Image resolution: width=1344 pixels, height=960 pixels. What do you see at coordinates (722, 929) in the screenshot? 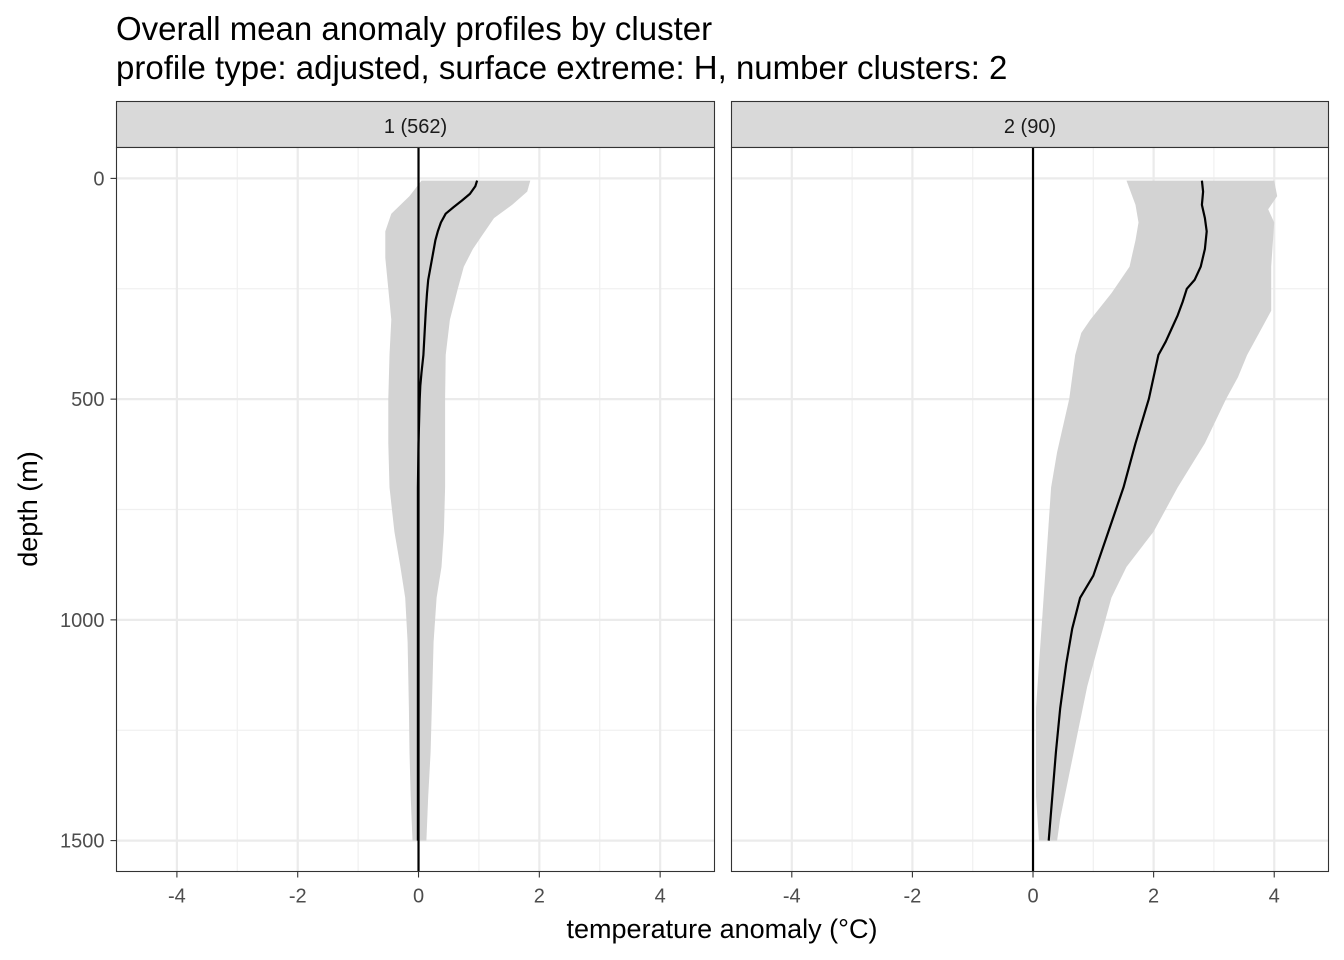
I see `x-axis-title: temperature anomaly (°C)` at bounding box center [722, 929].